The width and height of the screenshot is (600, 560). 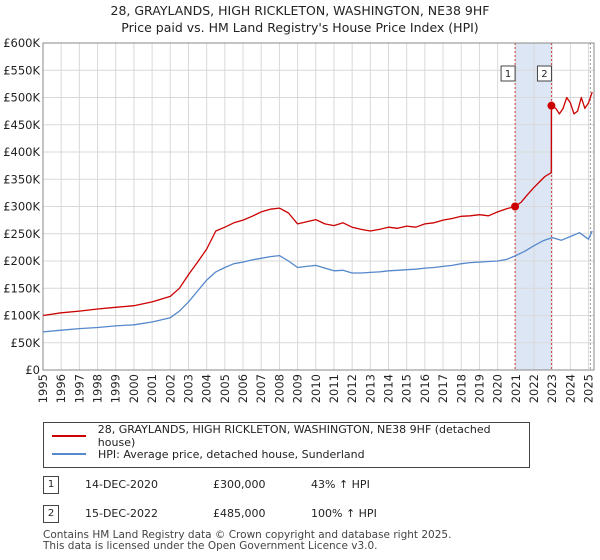 What do you see at coordinates (21, 288) in the screenshot?
I see `y-tick-label: £150K` at bounding box center [21, 288].